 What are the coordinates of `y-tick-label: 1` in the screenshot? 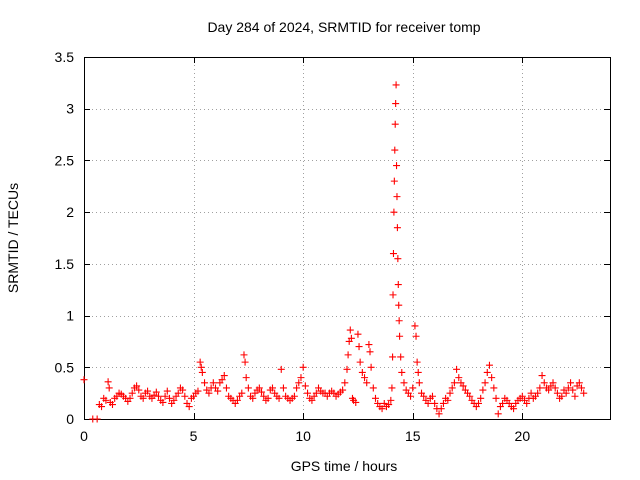 It's located at (70, 316).